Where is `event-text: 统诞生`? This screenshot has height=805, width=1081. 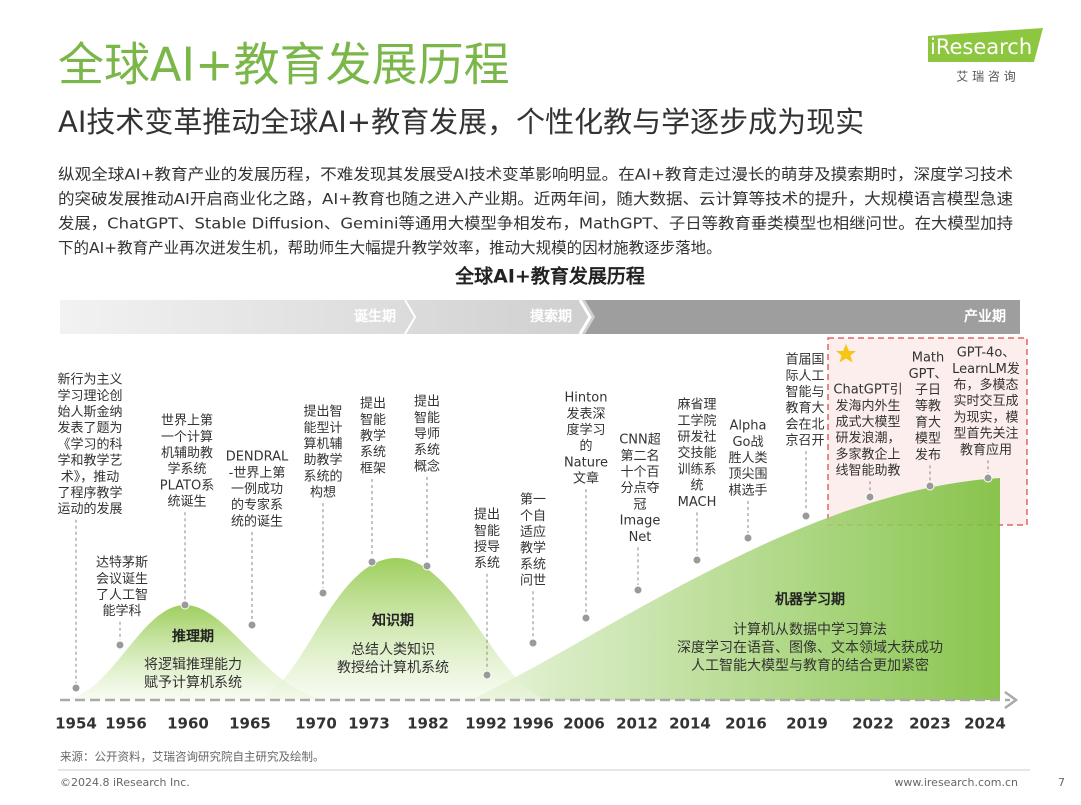
event-text: 统诞生 is located at coordinates (186, 502).